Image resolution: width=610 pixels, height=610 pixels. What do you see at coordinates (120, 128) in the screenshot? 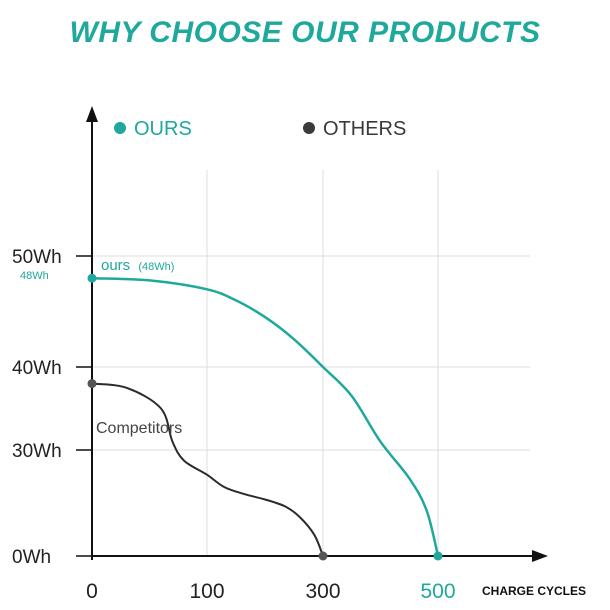
I see `legend-ours-marker` at bounding box center [120, 128].